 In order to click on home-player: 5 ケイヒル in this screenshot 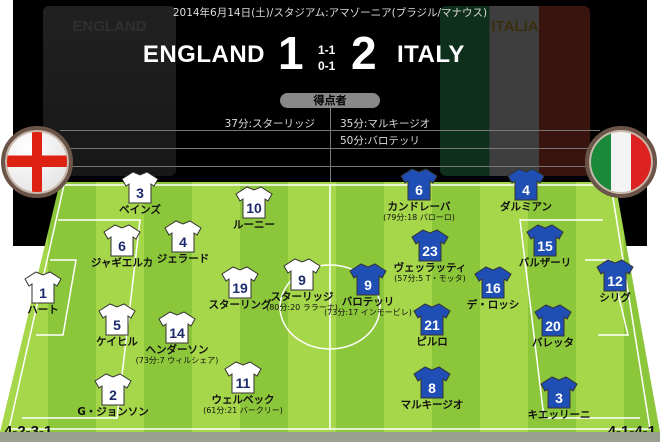, I will do `click(117, 325)`.